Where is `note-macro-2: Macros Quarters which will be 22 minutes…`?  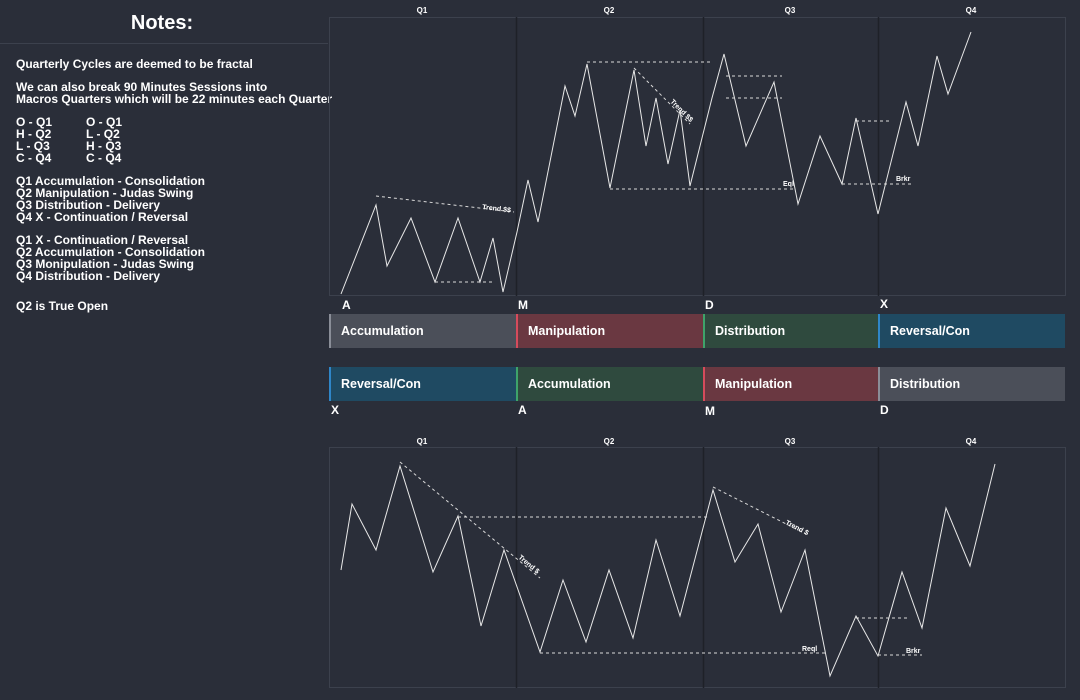 note-macro-2: Macros Quarters which will be 22 minutes… is located at coordinates (174, 99).